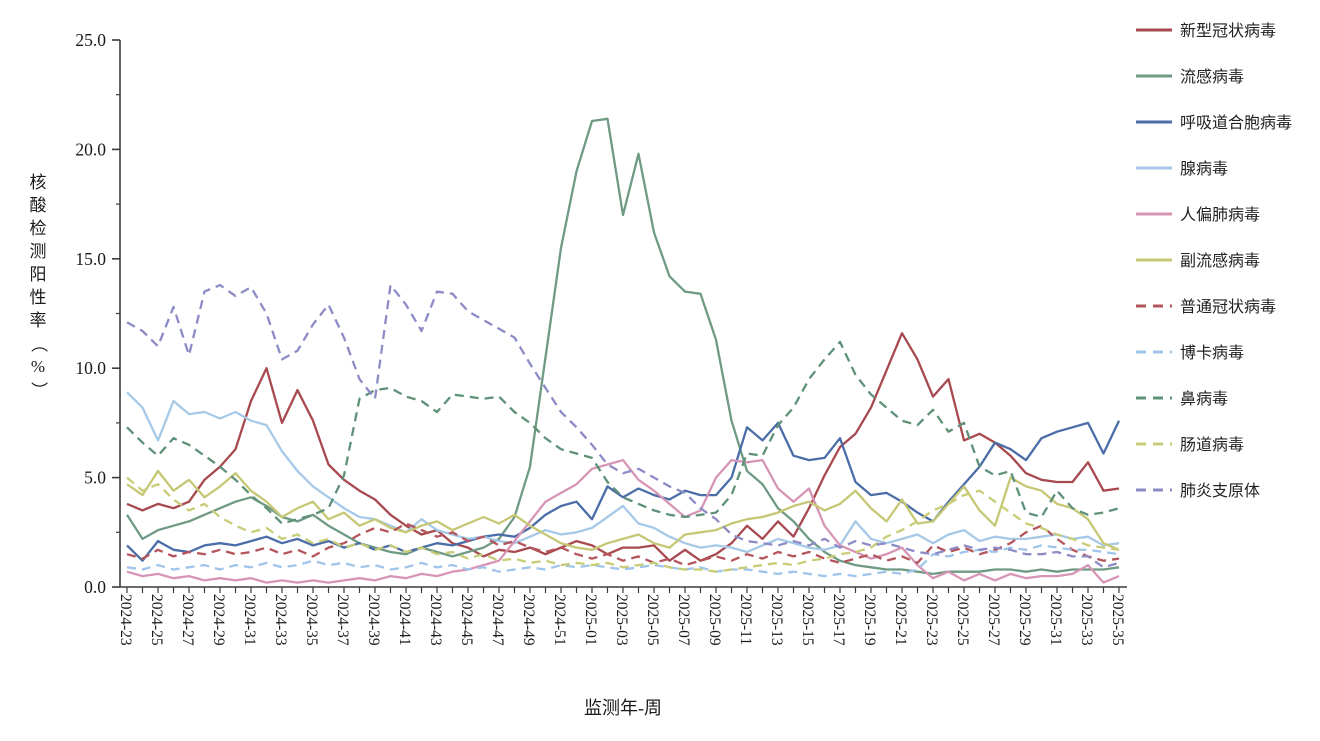 The width and height of the screenshot is (1320, 741). Describe the element at coordinates (1055, 620) in the screenshot. I see `x-tick-label: 2025-31` at that location.